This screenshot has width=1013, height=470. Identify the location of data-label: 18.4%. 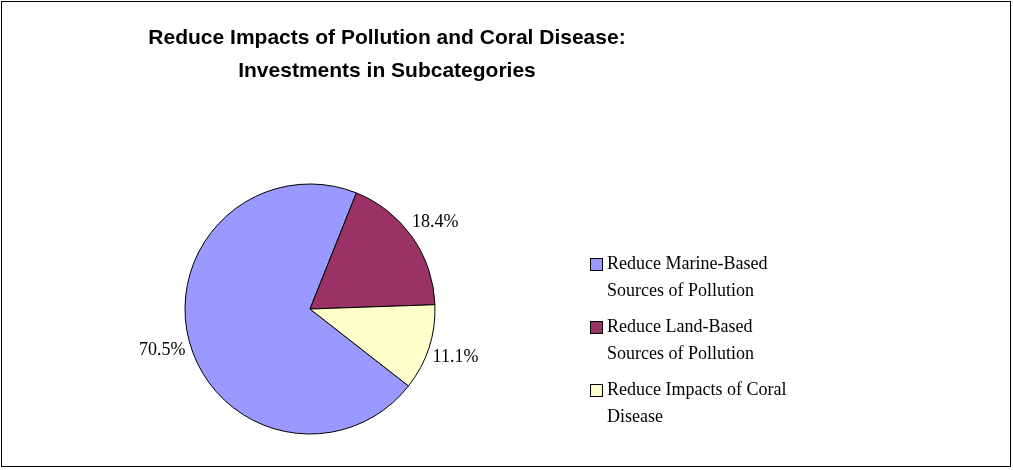
(435, 221).